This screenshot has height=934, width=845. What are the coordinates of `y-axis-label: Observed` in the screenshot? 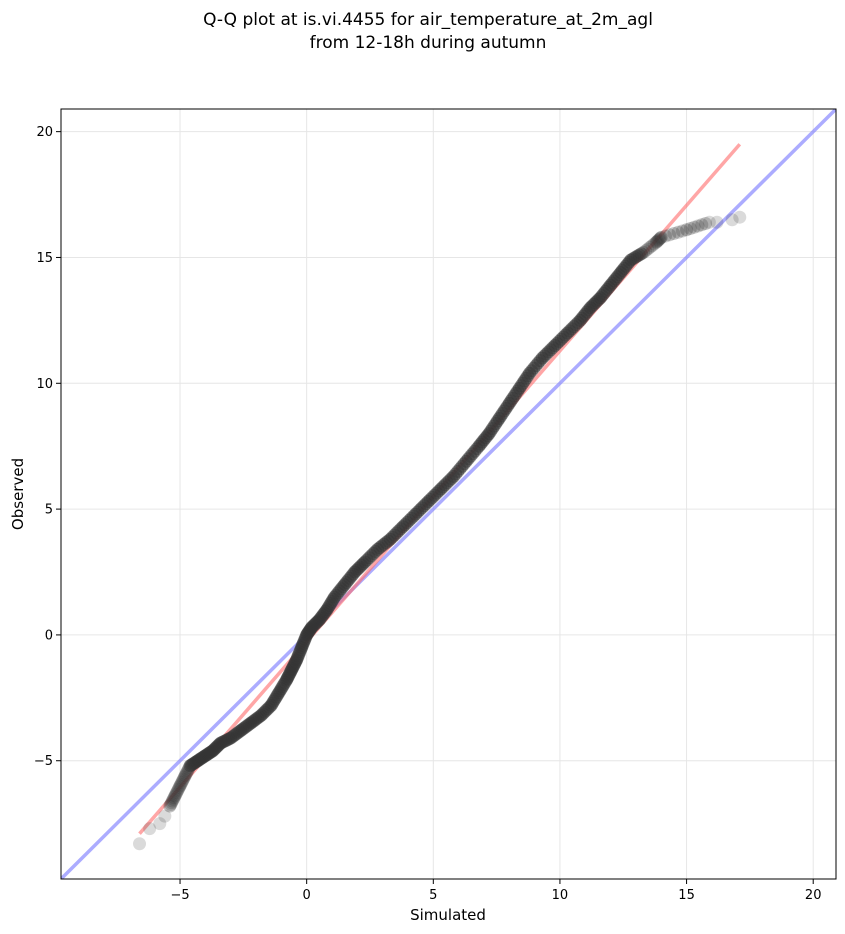 It's located at (18, 494).